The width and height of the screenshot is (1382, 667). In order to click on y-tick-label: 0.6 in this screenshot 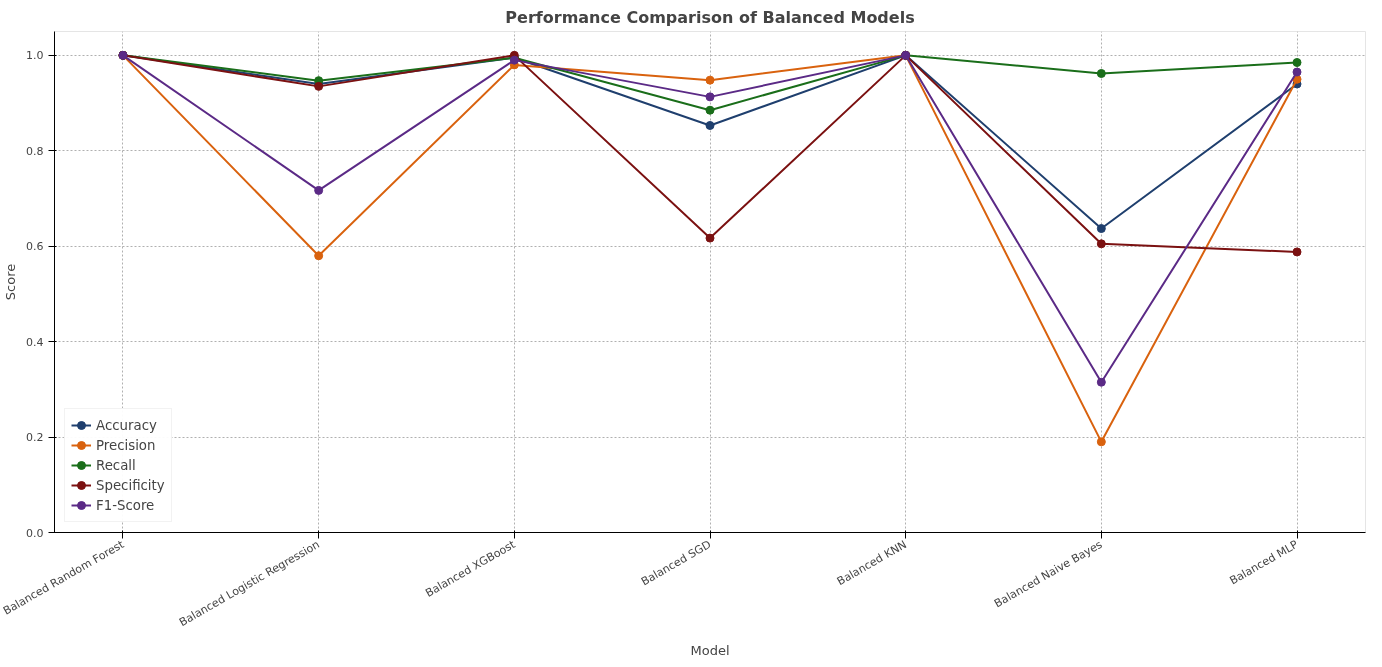, I will do `click(35, 247)`.